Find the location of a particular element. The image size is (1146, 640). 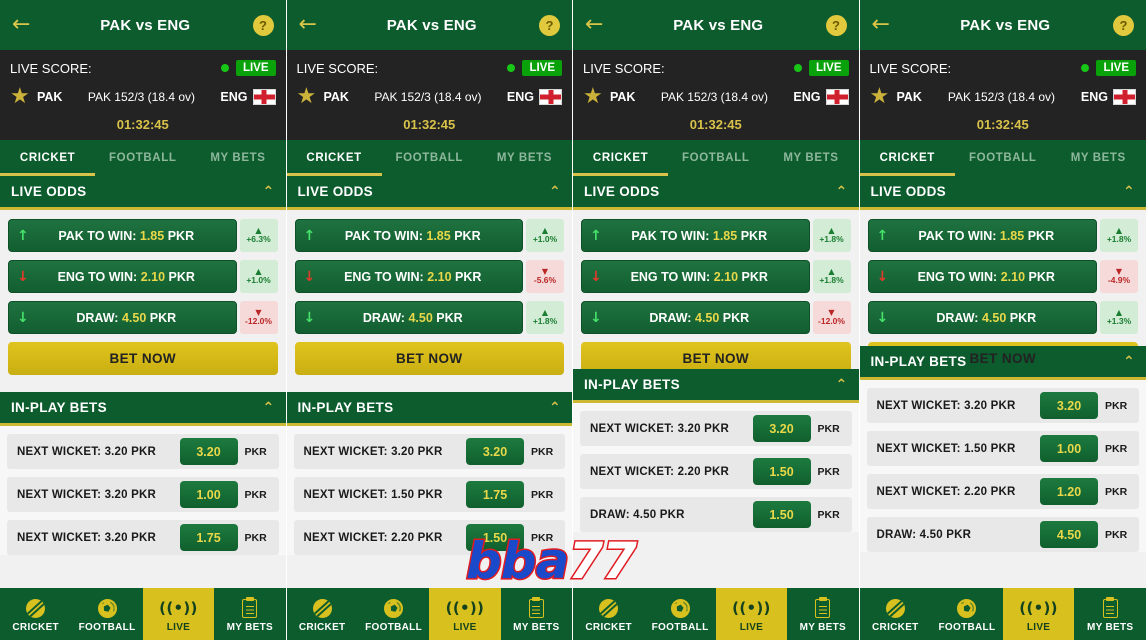

in-play-row: NEXT WICKET: 3.20 PKR 1.75 PKR is located at coordinates (143, 537).